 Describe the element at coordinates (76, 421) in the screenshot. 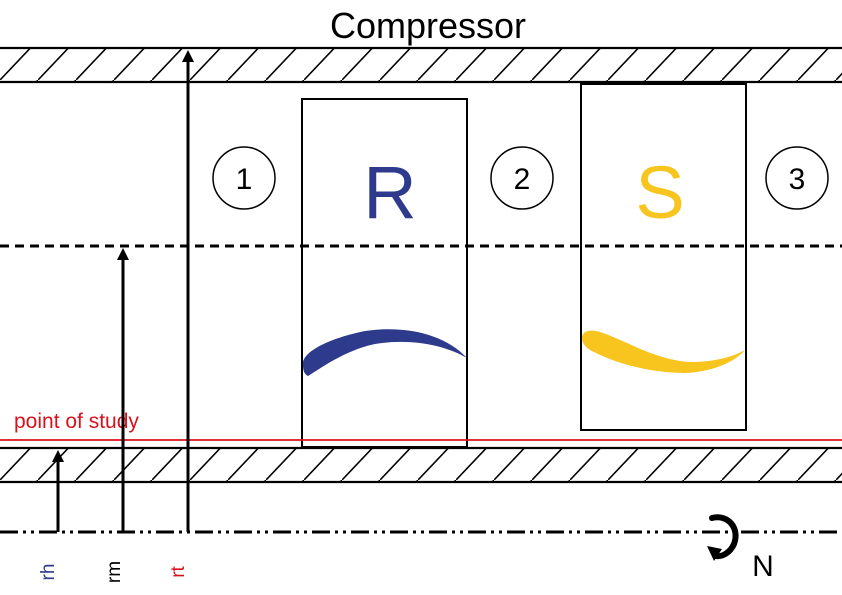

I see `study-label: point of study` at that location.